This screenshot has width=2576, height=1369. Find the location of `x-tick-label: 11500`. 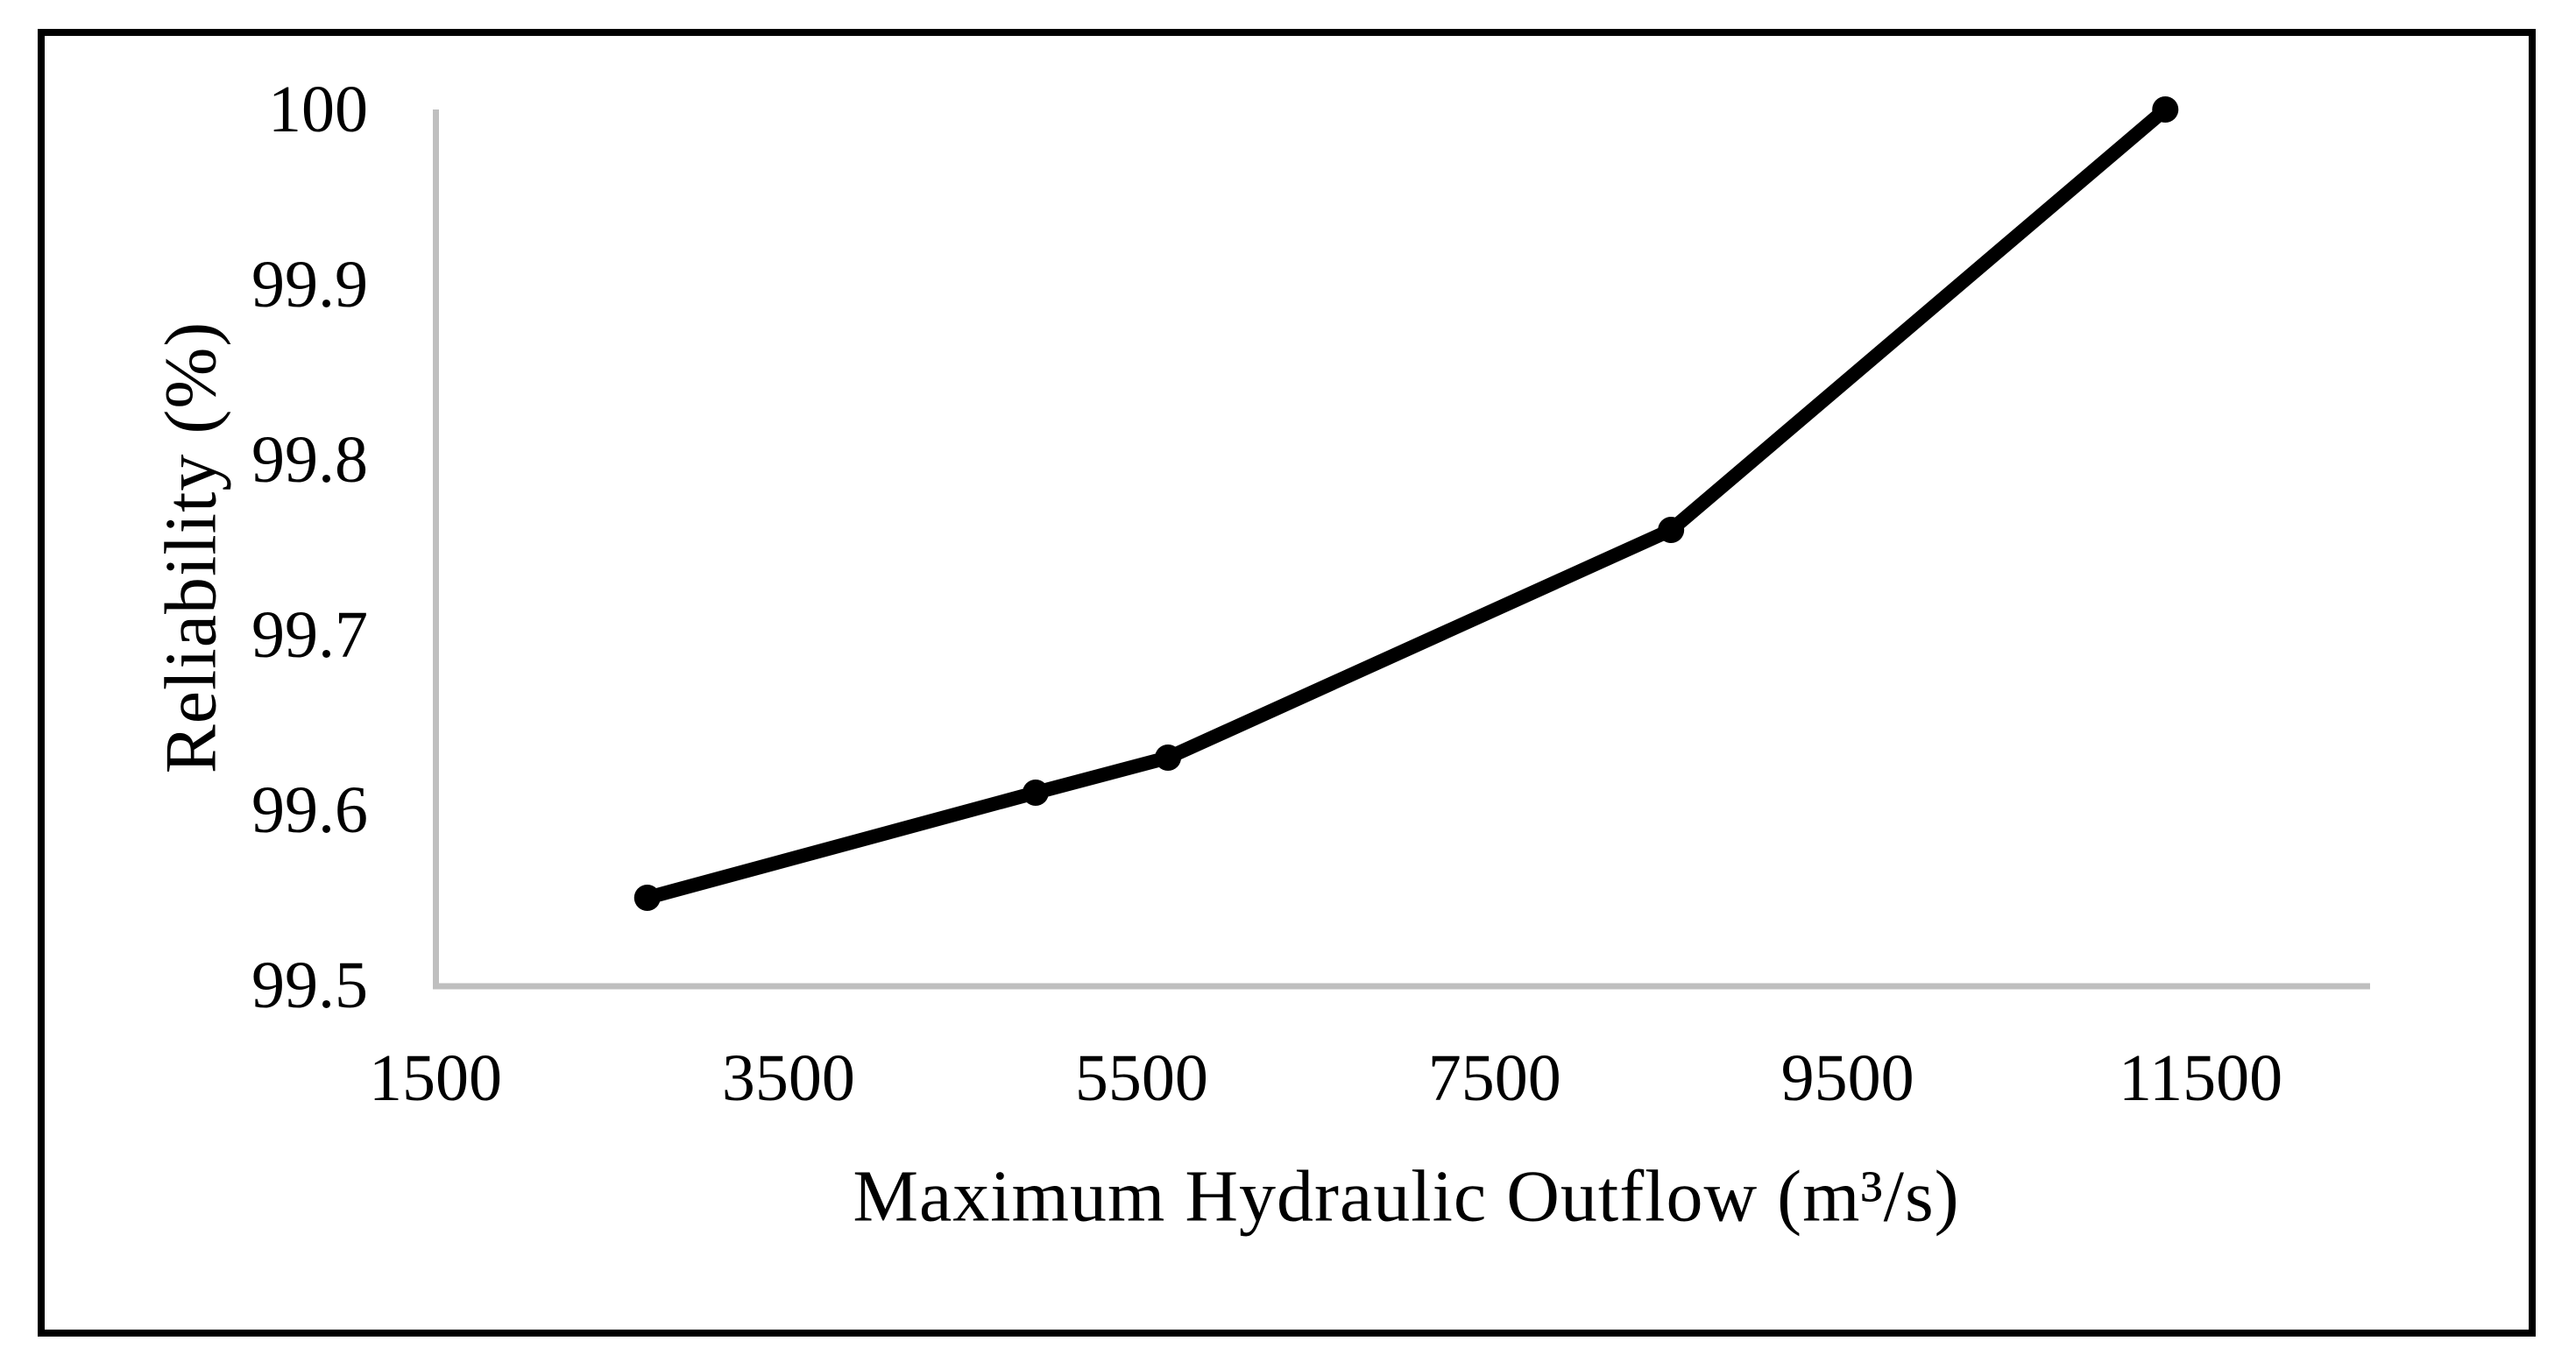

x-tick-label: 11500 is located at coordinates (2200, 1078).